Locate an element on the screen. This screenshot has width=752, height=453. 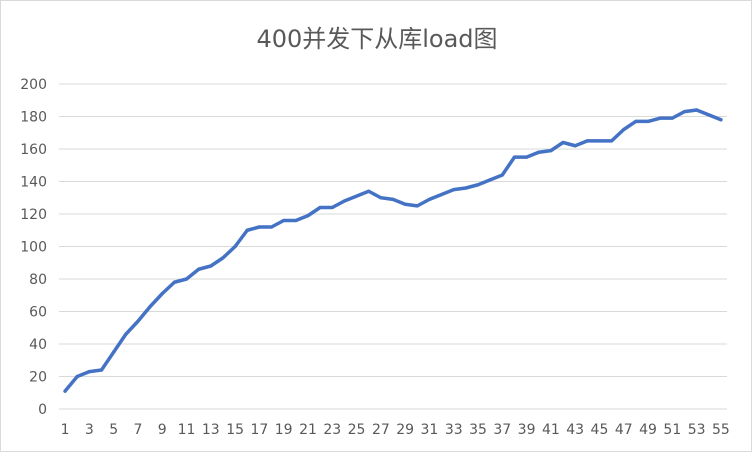
x-tick-label: 55 is located at coordinates (721, 430).